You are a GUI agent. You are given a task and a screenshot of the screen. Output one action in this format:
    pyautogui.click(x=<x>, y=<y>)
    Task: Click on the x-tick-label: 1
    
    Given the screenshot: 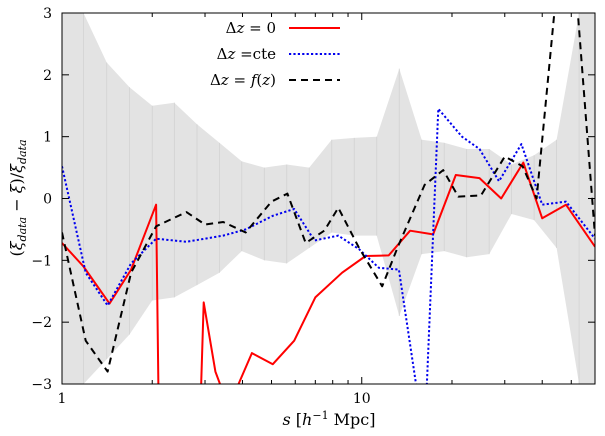 What is the action you would take?
    pyautogui.click(x=62, y=399)
    